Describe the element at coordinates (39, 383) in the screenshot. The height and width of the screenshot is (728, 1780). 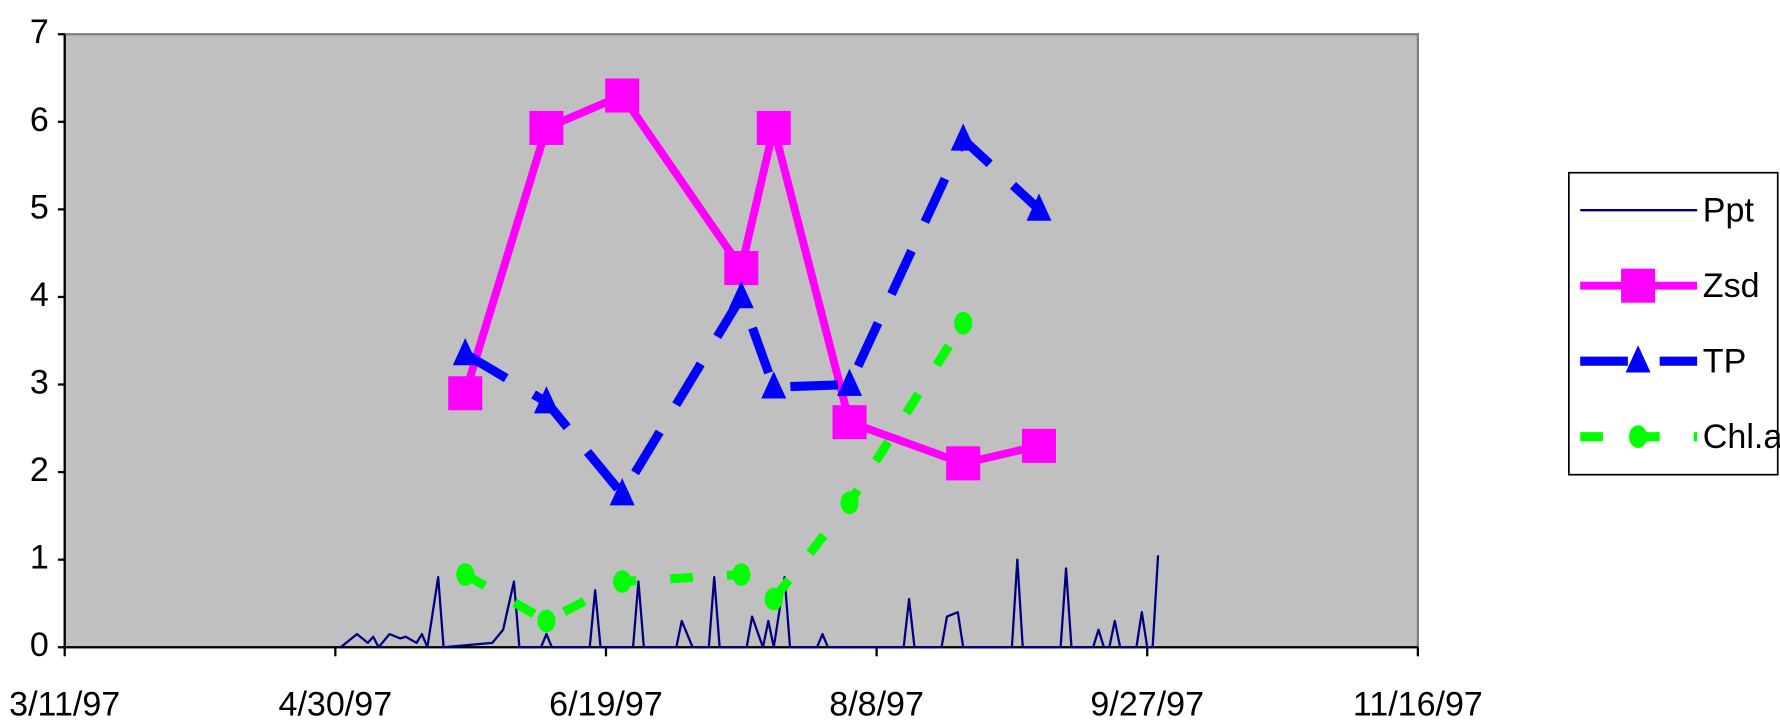
I see `y-tick-label: 3` at that location.